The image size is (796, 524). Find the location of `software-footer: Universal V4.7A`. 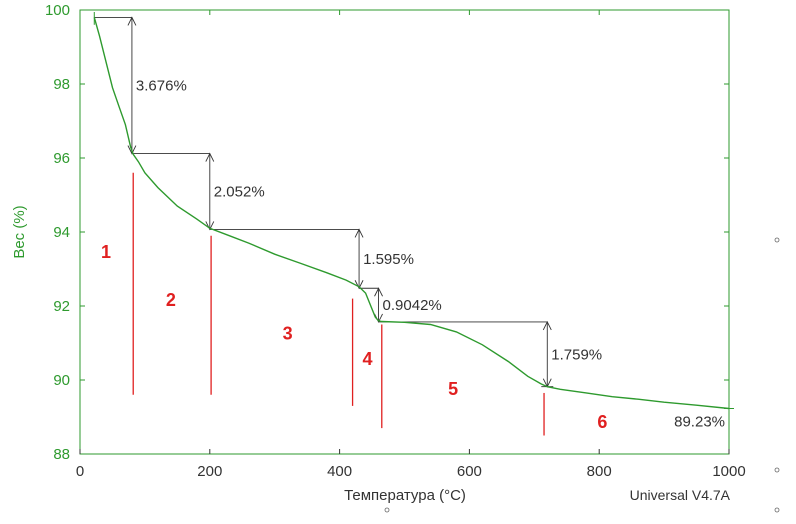

software-footer: Universal V4.7A is located at coordinates (680, 495).